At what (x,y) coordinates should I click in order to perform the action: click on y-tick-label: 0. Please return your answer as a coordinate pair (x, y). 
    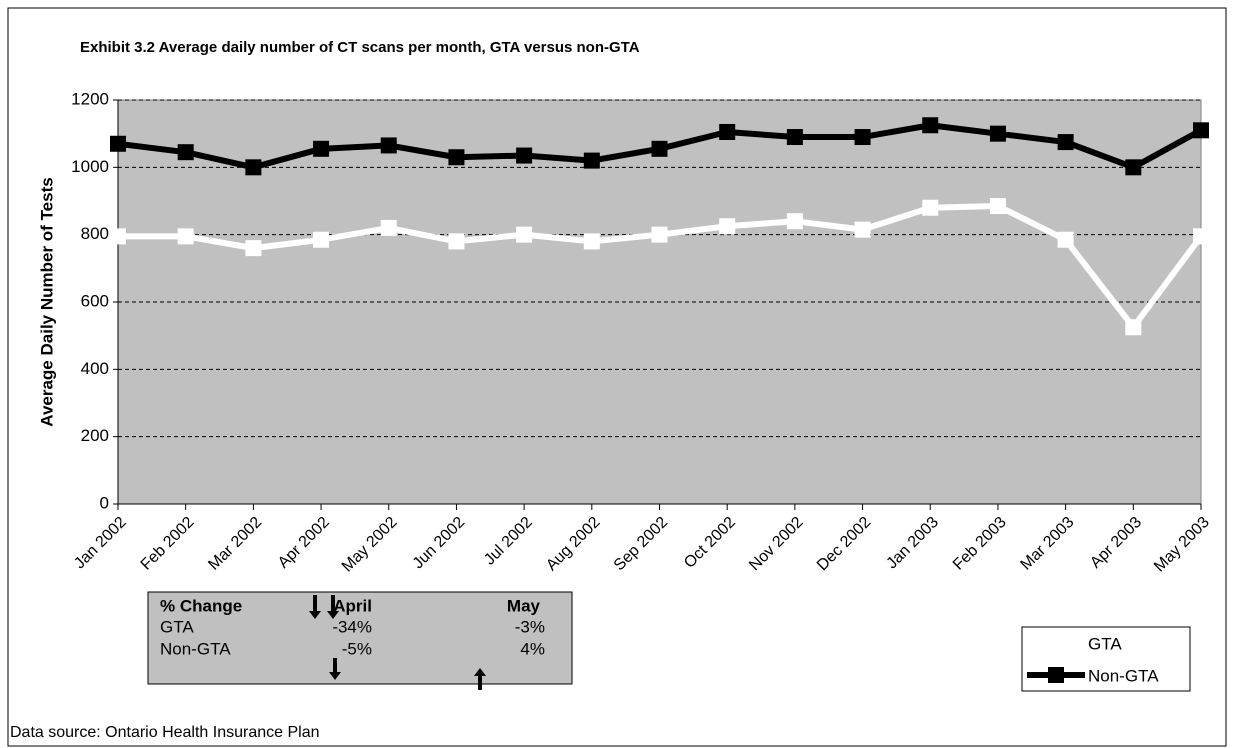
    Looking at the image, I should click on (104, 502).